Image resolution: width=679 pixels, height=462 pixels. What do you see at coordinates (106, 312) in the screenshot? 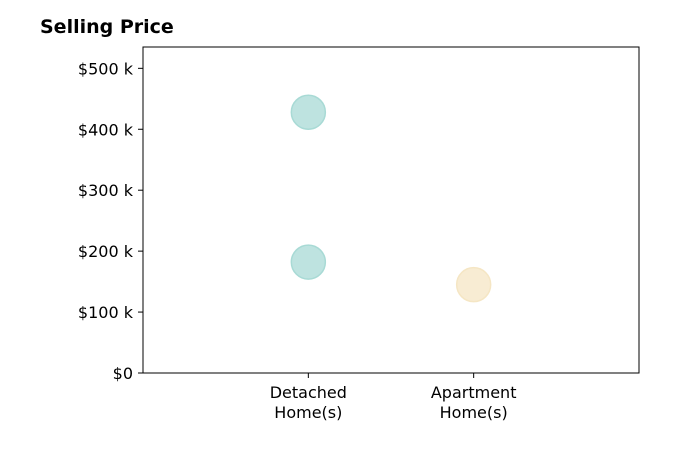
I see `y-tick-label: $100 k` at bounding box center [106, 312].